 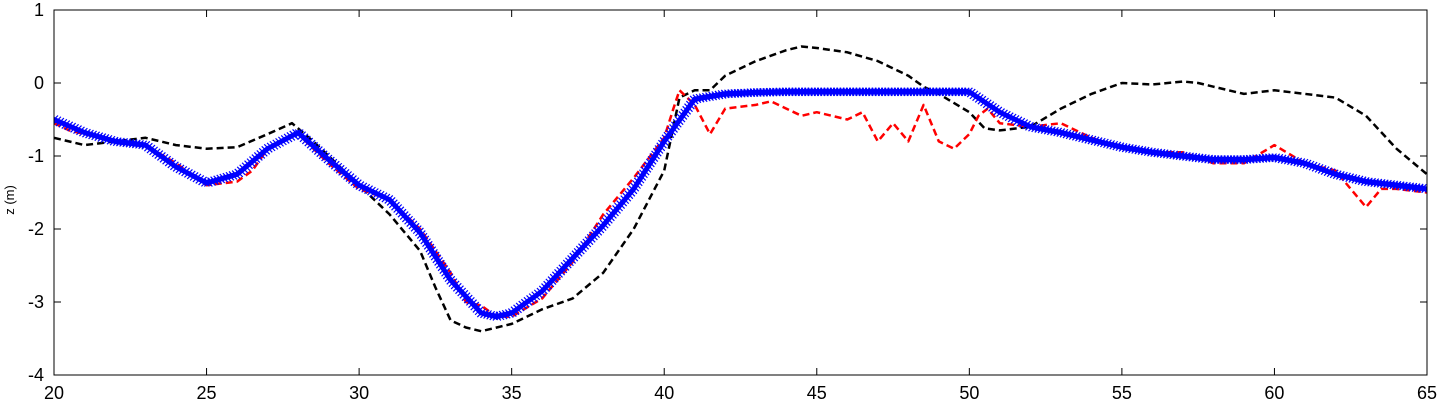 I want to click on y-tick-label: -4, so click(x=36, y=375).